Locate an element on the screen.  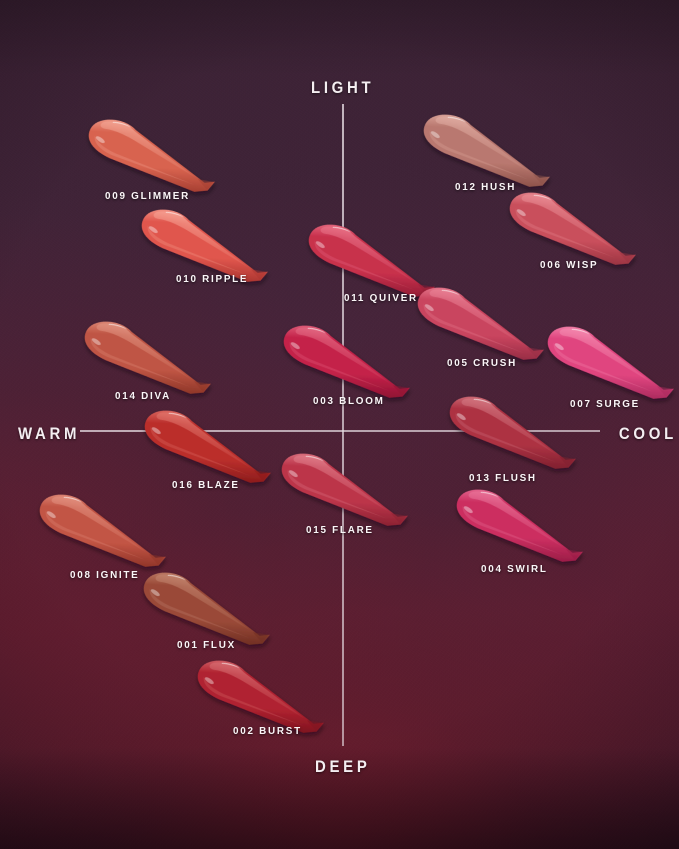
swatch-label-009-glimmer: 009 GLIMMER is located at coordinates (147, 196).